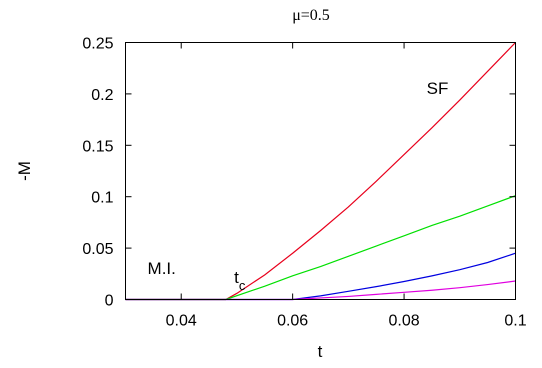 This screenshot has width=542, height=368. What do you see at coordinates (109, 301) in the screenshot?
I see `y-tick-label: 0` at bounding box center [109, 301].